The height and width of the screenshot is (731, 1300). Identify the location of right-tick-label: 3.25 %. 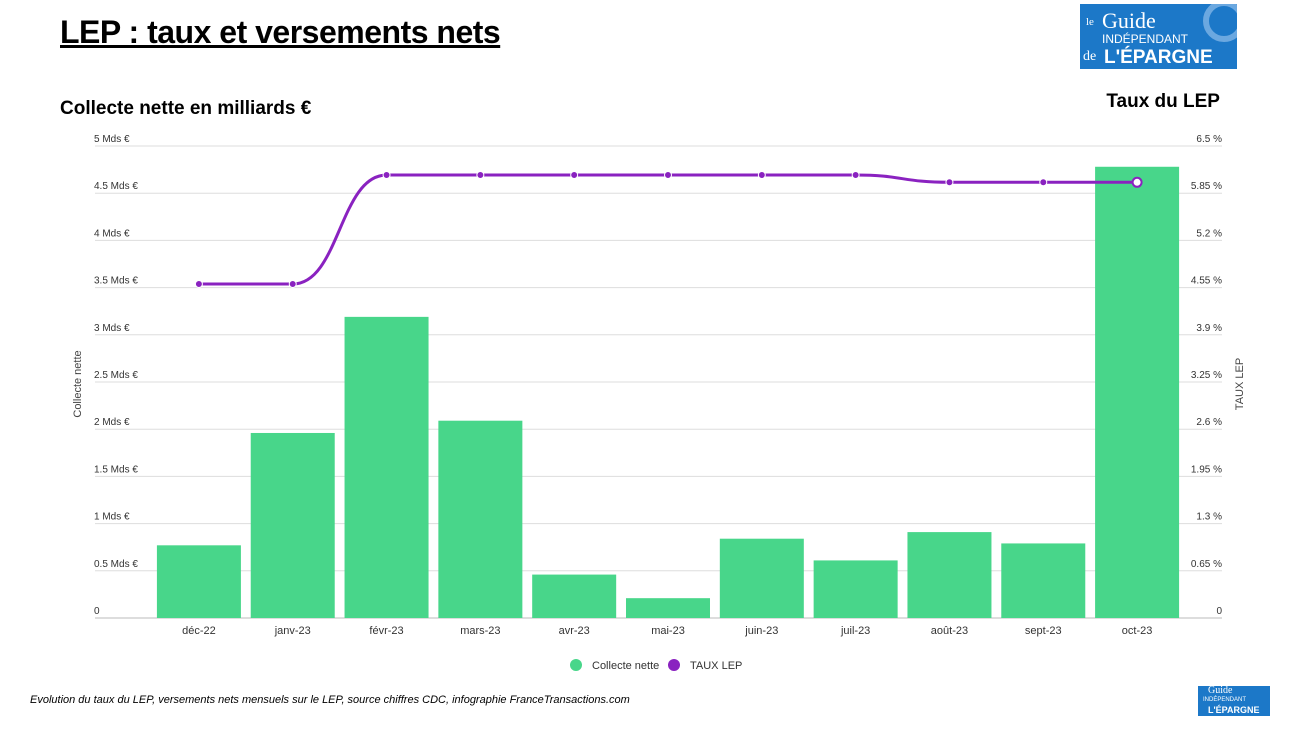
(1206, 375).